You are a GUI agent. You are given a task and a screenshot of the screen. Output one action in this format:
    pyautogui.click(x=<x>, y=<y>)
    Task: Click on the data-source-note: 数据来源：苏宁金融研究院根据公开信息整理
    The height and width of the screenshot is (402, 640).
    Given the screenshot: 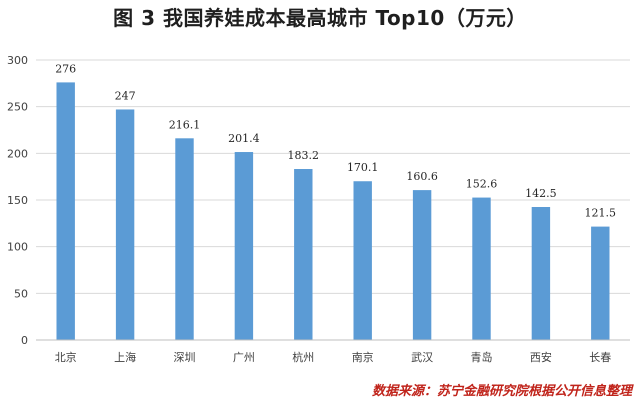 What is the action you would take?
    pyautogui.click(x=501, y=391)
    